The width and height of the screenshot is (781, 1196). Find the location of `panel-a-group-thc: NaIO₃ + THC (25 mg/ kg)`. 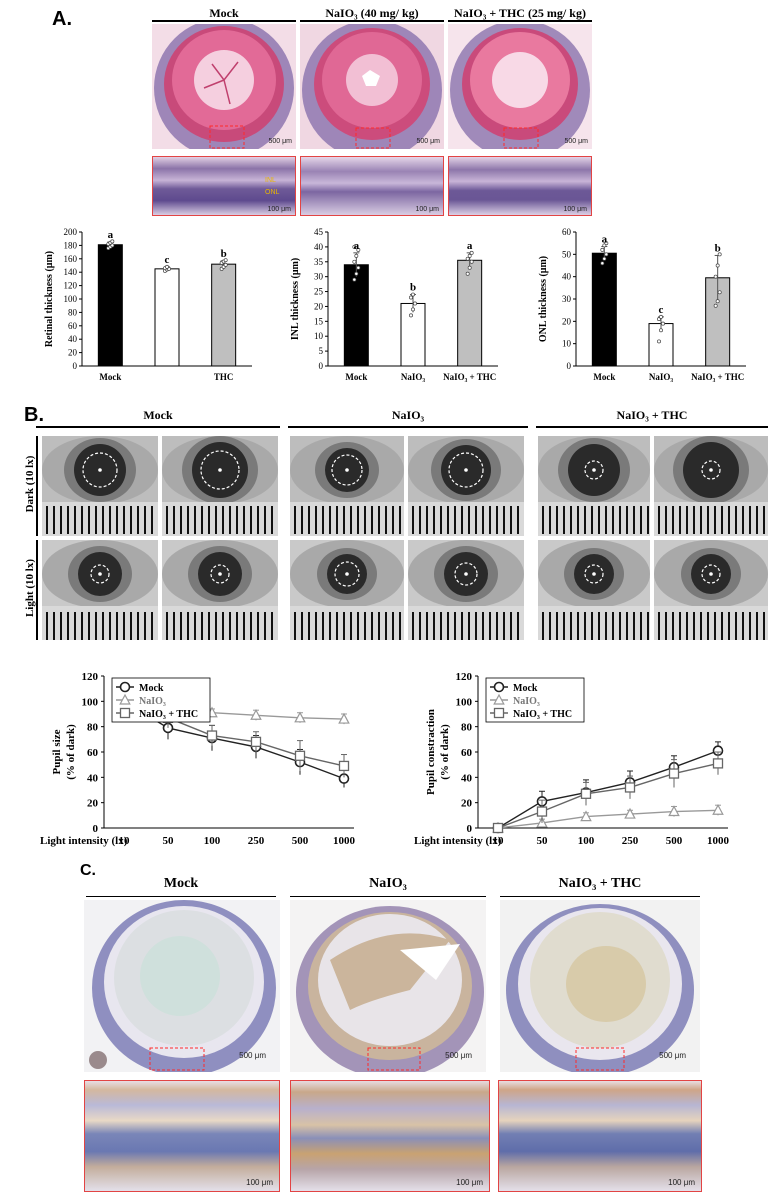

panel-a-group-thc: NaIO₃ + THC (25 mg/ kg) is located at coordinates (520, 13).